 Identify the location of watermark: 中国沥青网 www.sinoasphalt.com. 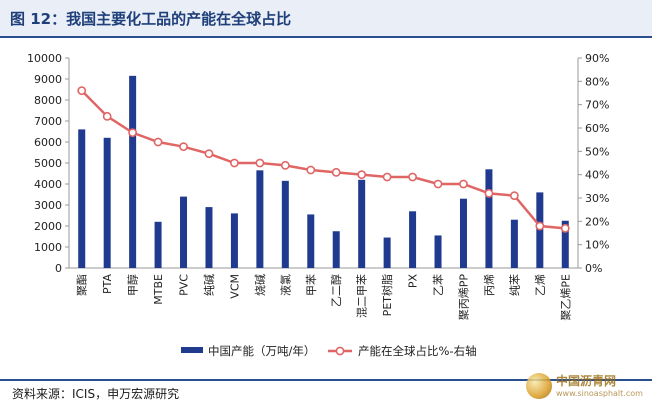
(584, 387).